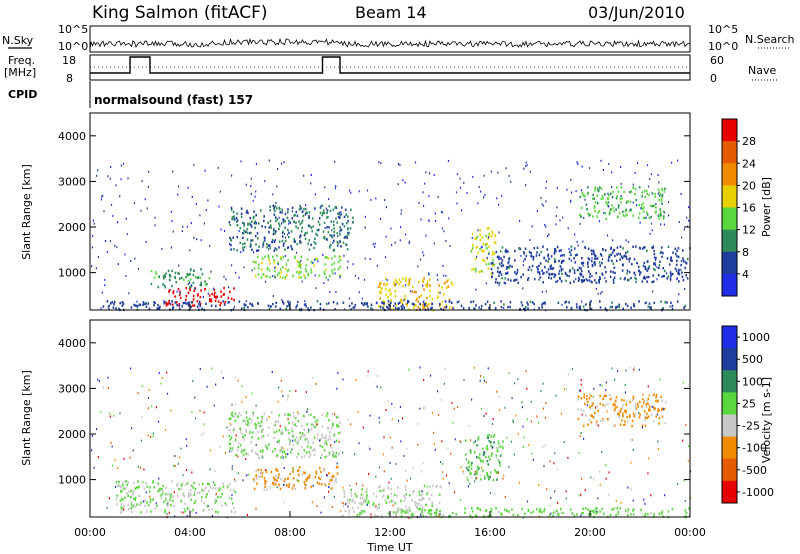 The image size is (800, 554). What do you see at coordinates (69, 60) in the screenshot?
I see `freq-tick-top: 18` at bounding box center [69, 60].